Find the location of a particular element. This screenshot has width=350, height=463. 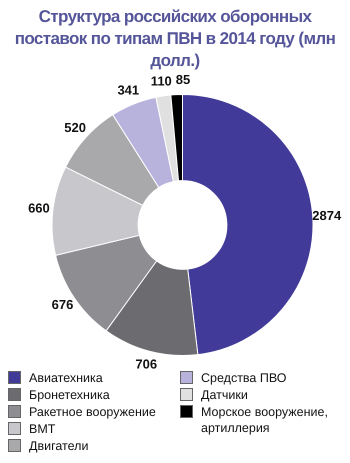

data-label: 110 is located at coordinates (161, 81).